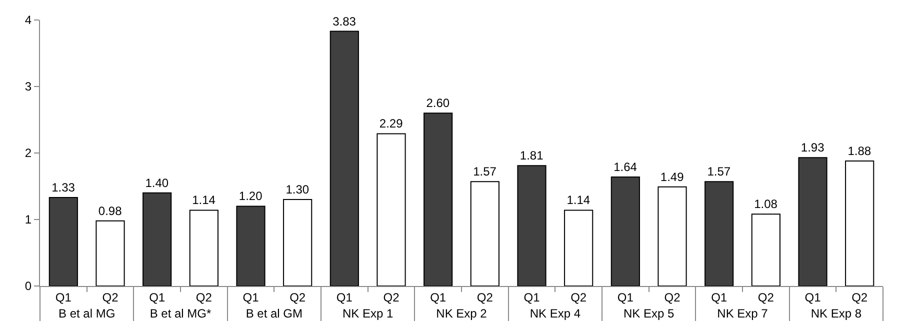  Describe the element at coordinates (368, 313) in the screenshot. I see `x-tick-label: NK Exp 1` at that location.